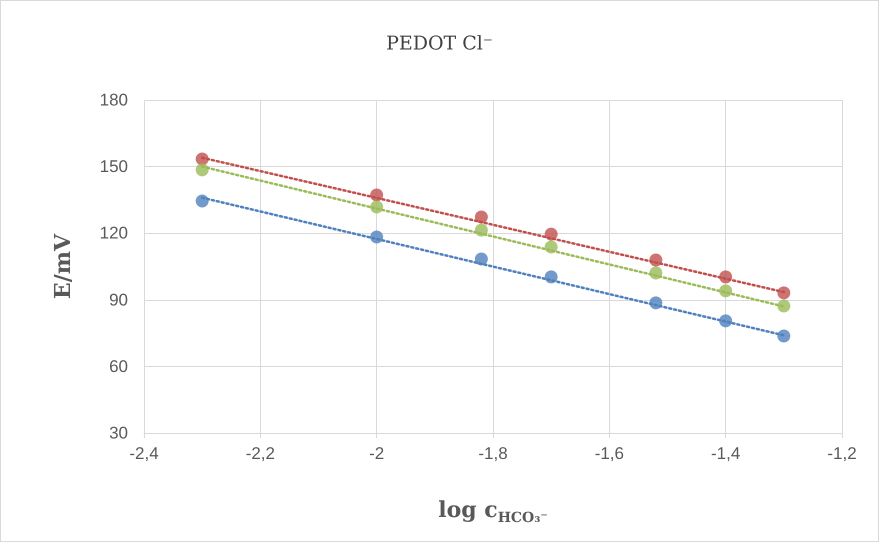  What do you see at coordinates (842, 453) in the screenshot?
I see `x-tick-label: -1,2` at bounding box center [842, 453].